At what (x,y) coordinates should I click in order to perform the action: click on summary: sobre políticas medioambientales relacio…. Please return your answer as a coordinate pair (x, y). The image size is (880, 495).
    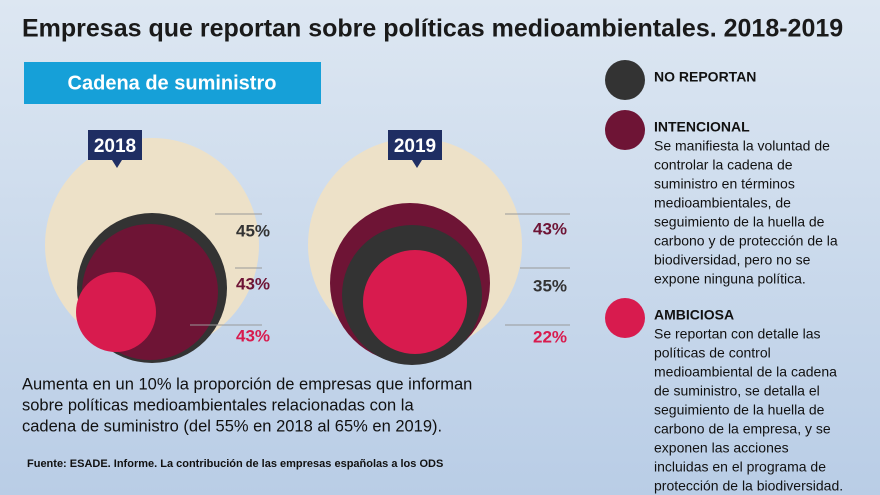
    Looking at the image, I should click on (218, 405).